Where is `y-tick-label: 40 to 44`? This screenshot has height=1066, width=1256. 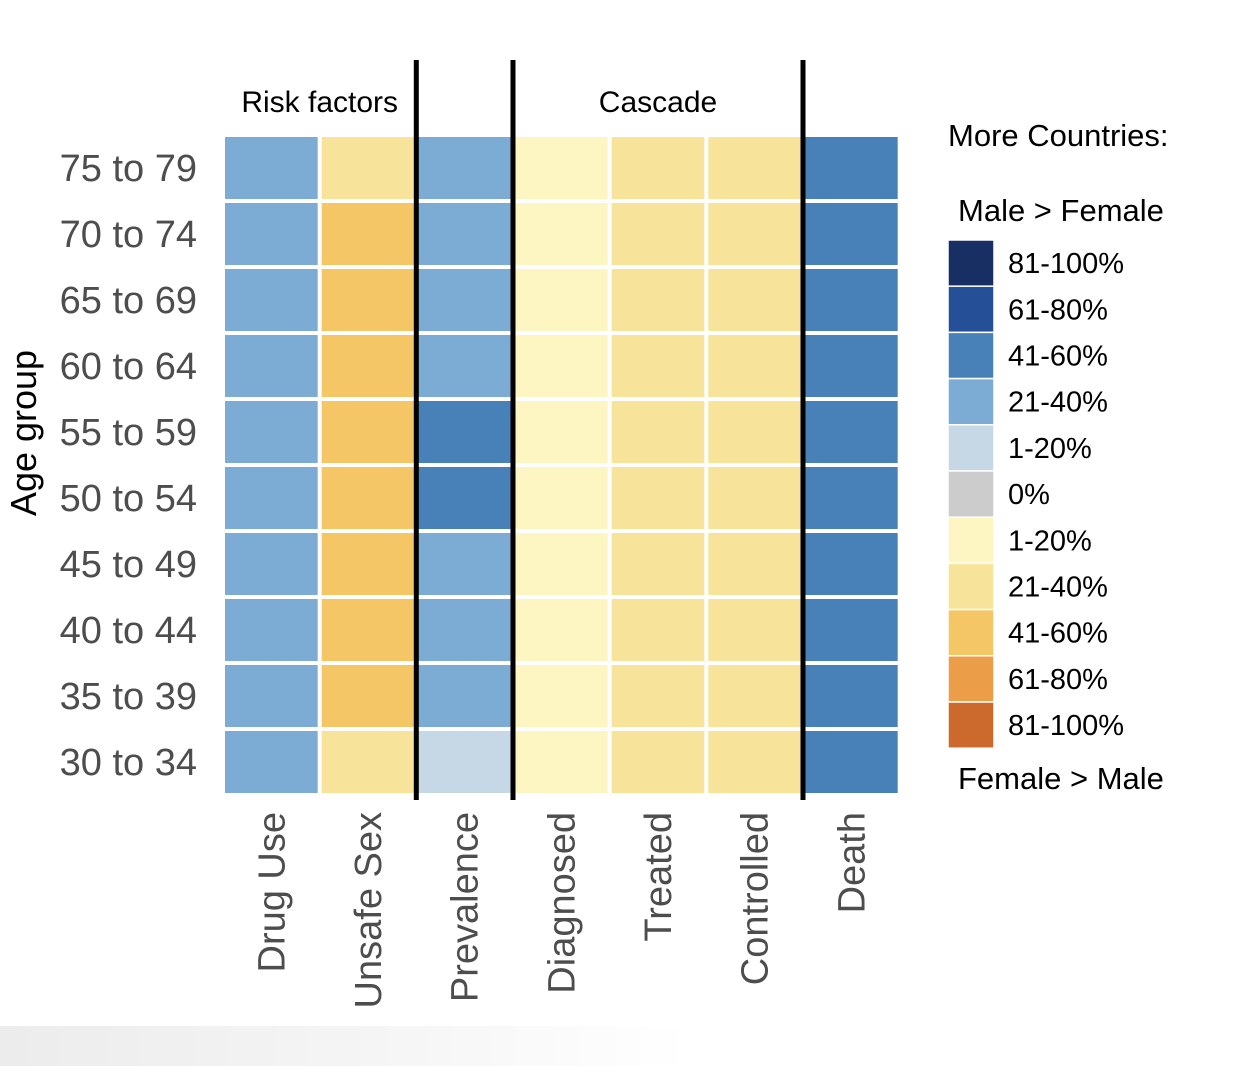 y-tick-label: 40 to 44 is located at coordinates (128, 631).